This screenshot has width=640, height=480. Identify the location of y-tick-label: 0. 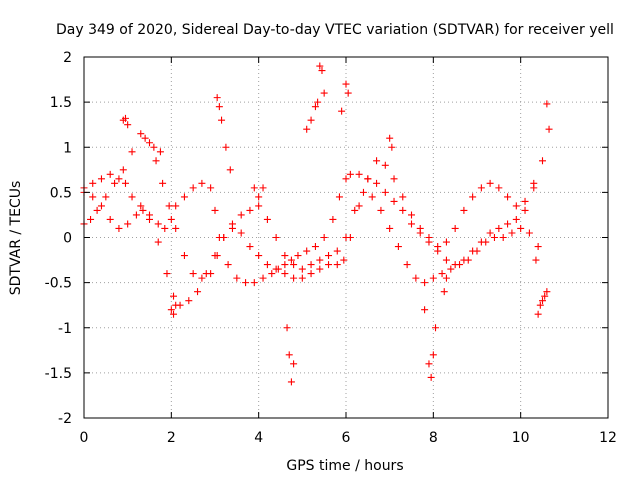
(67, 239).